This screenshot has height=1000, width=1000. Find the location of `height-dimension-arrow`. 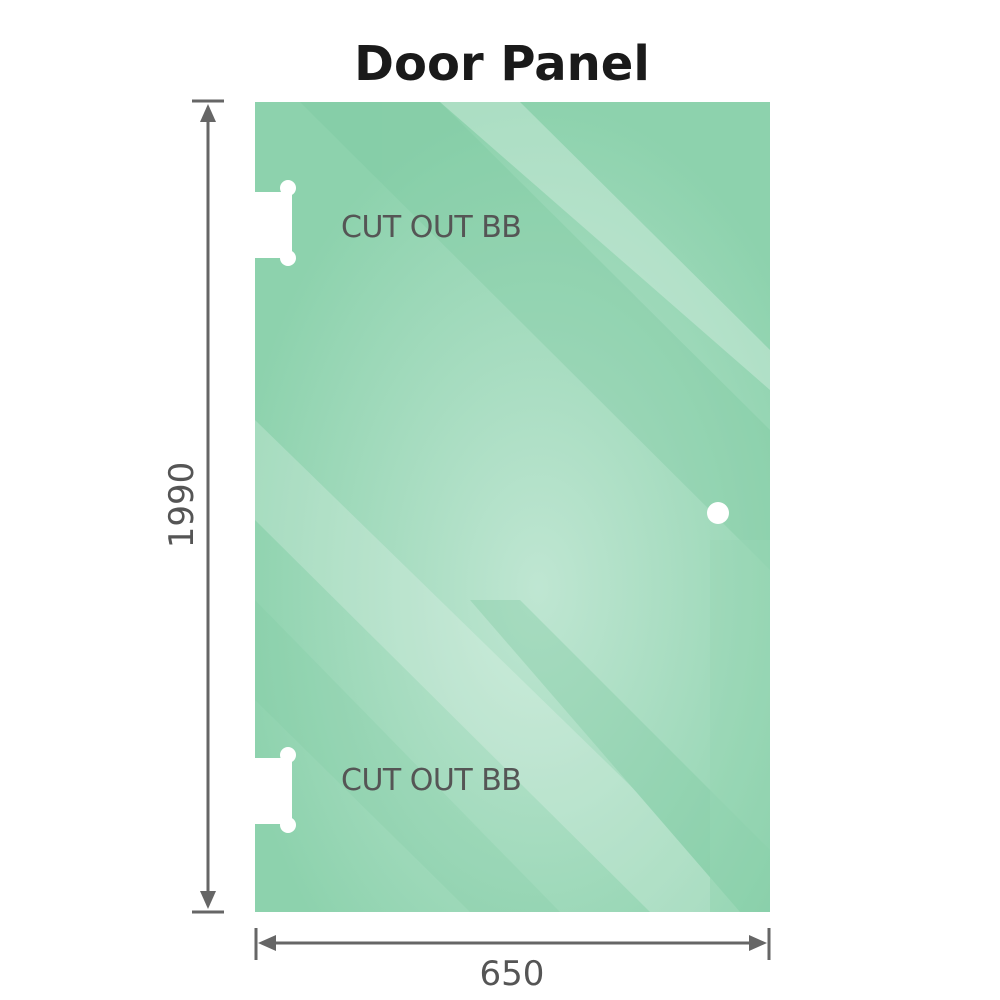

height-dimension-arrow is located at coordinates (208, 506).